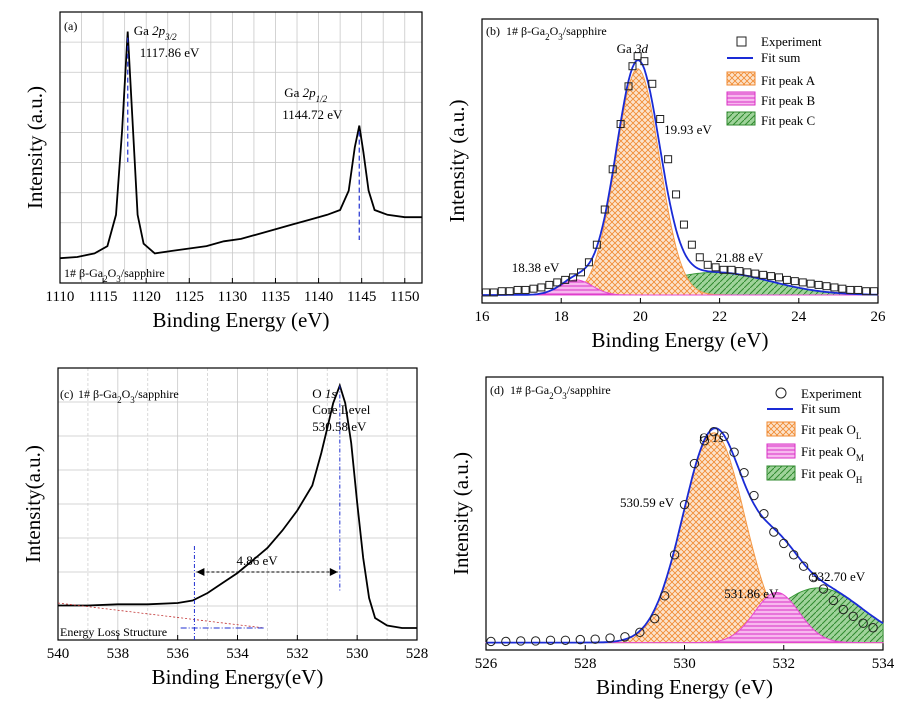  What do you see at coordinates (788, 100) in the screenshot?
I see `legend-label: Fit peak B` at bounding box center [788, 100].